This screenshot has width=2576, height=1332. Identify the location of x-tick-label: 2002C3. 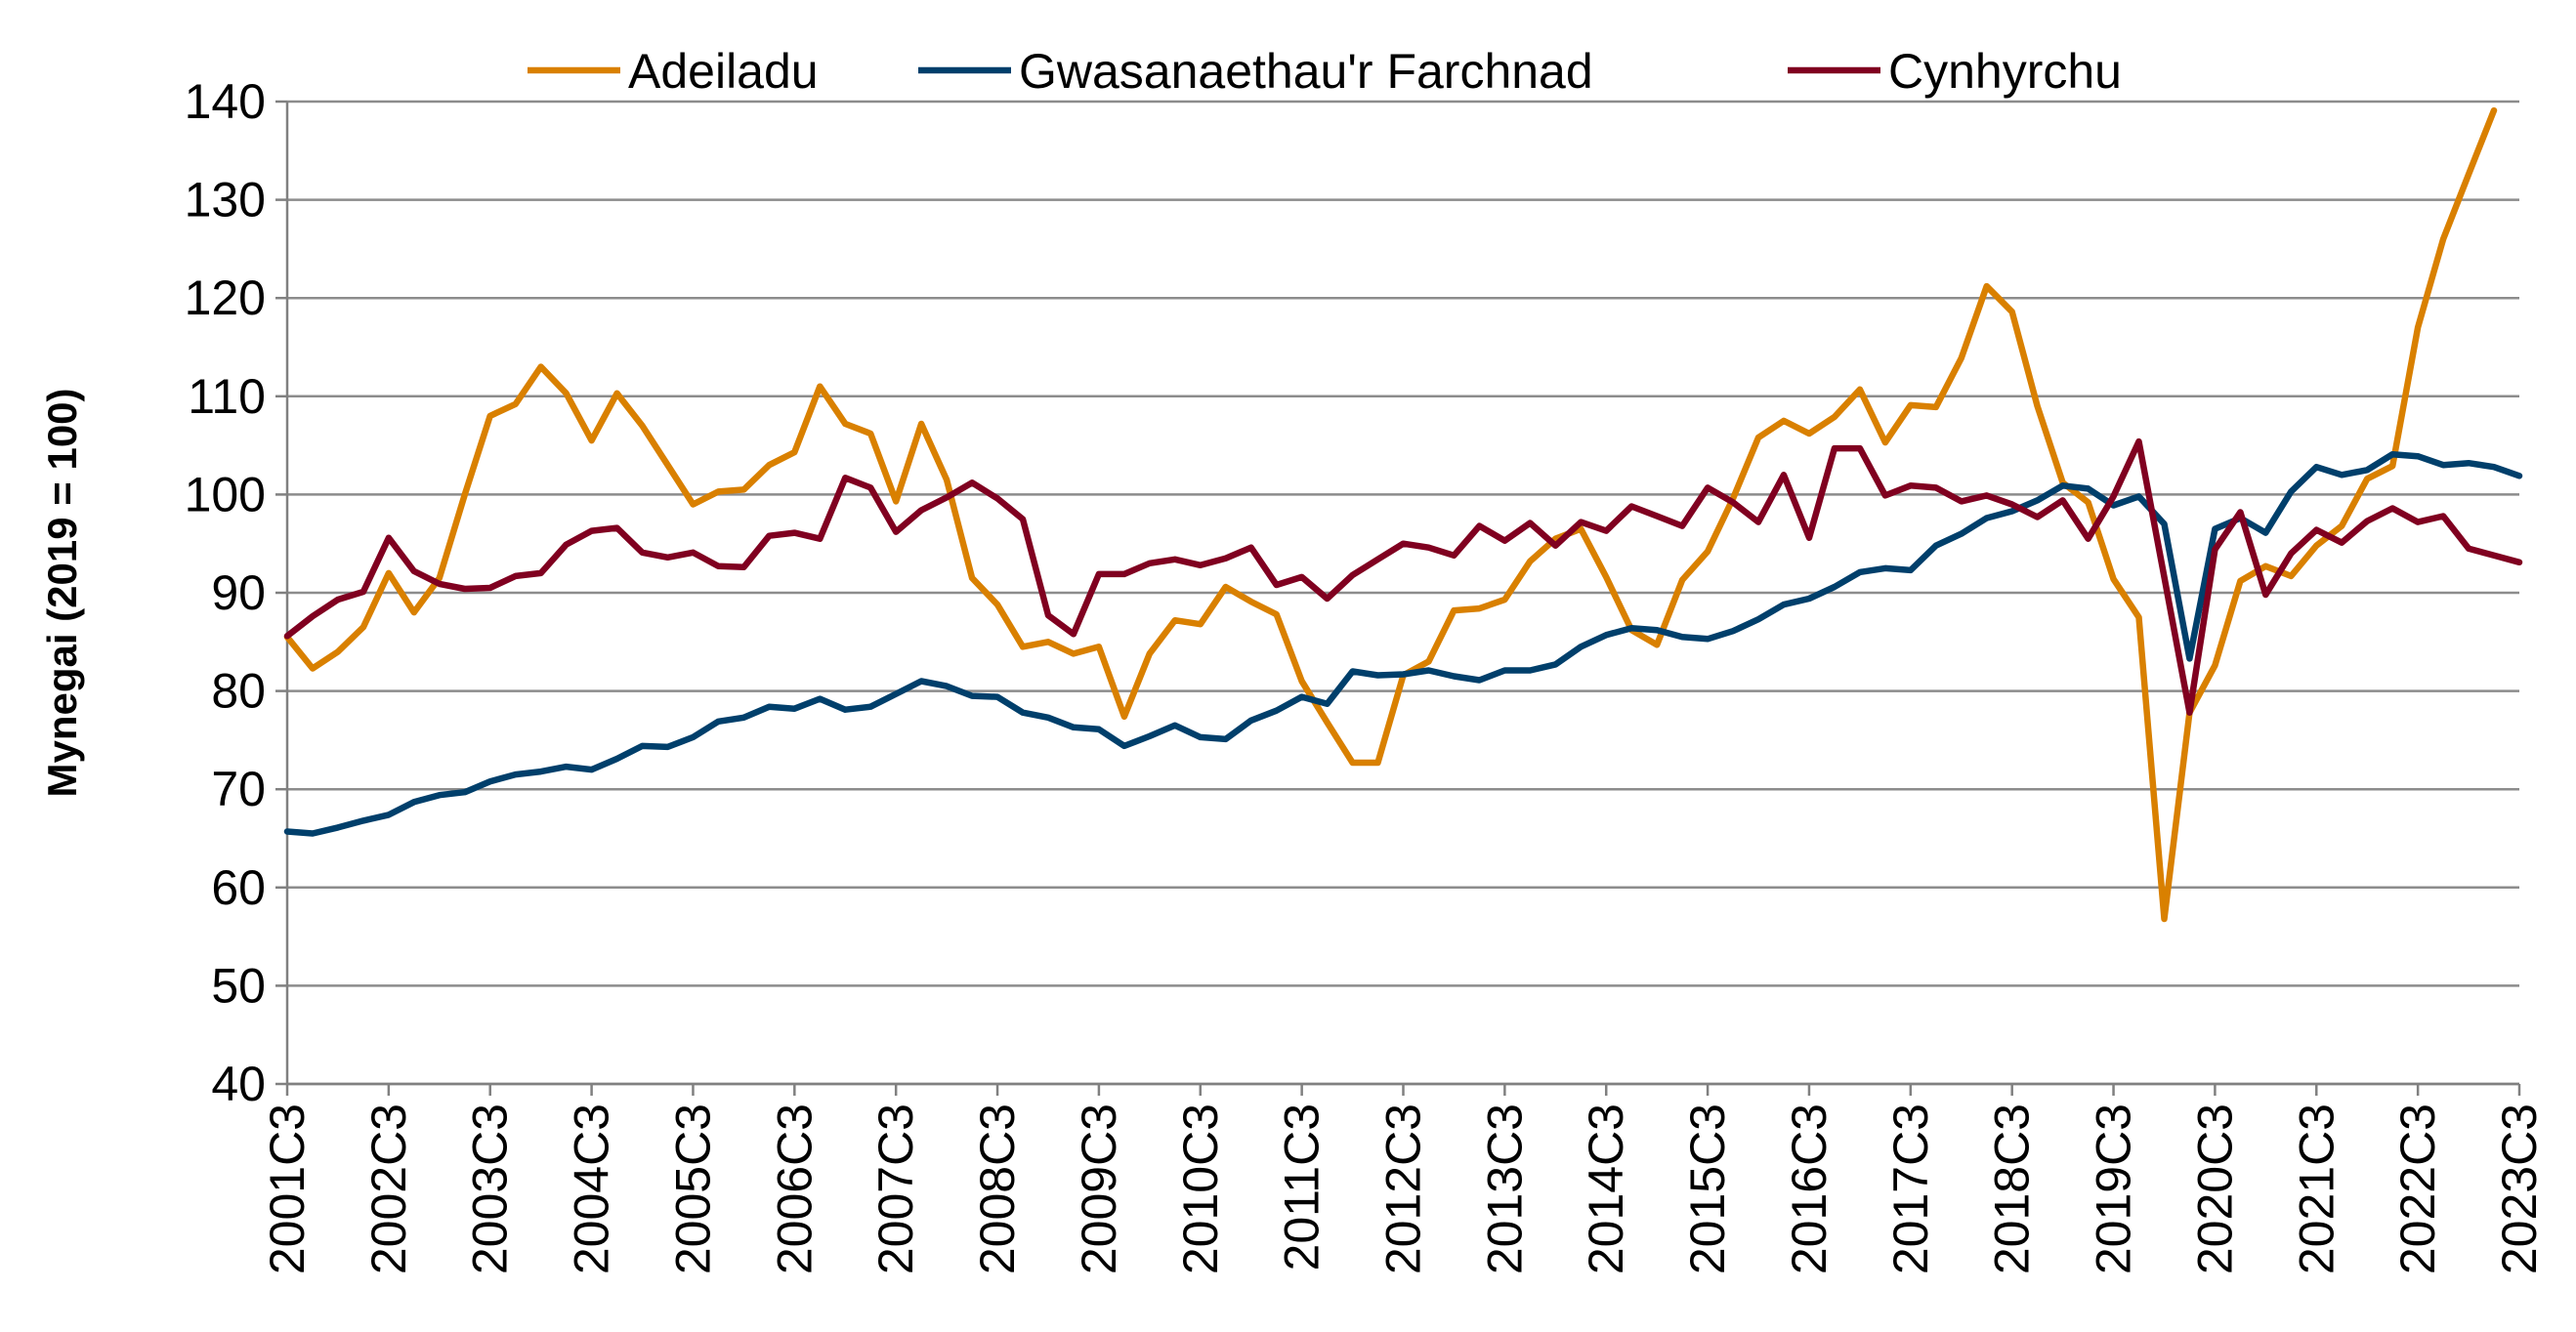
(388, 1188).